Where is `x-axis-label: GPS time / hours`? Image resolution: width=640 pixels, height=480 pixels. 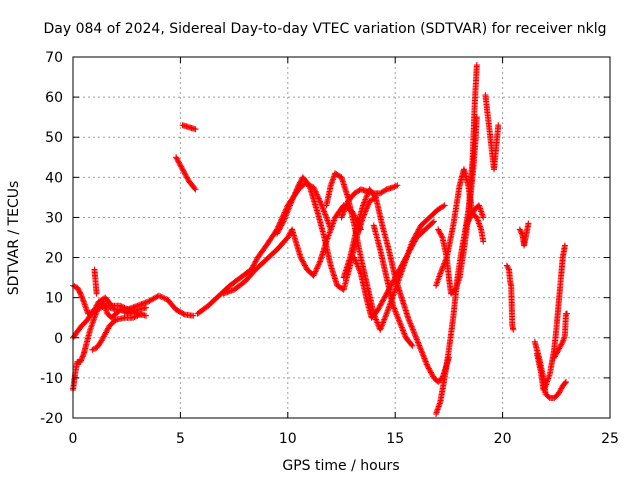 x-axis-label: GPS time / hours is located at coordinates (340, 466).